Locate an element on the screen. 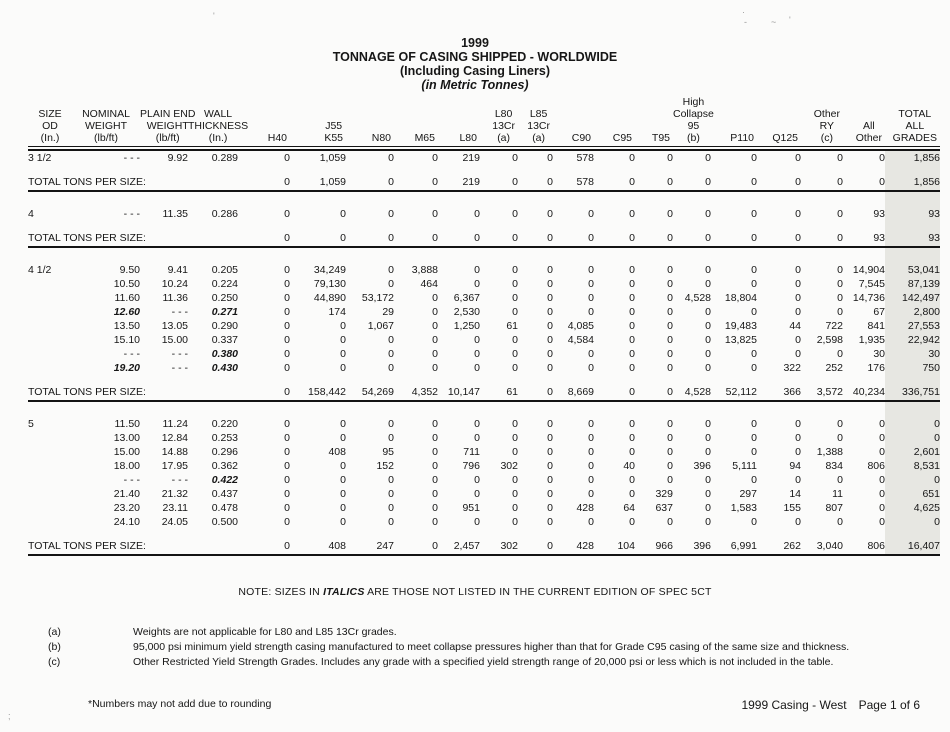 This screenshot has width=950, height=732. data-row: 4 - - - 11.35 0.286 0 0 0 0 0 0 0 0 0 0 0 0 0 0 93 93 is located at coordinates (484, 214).